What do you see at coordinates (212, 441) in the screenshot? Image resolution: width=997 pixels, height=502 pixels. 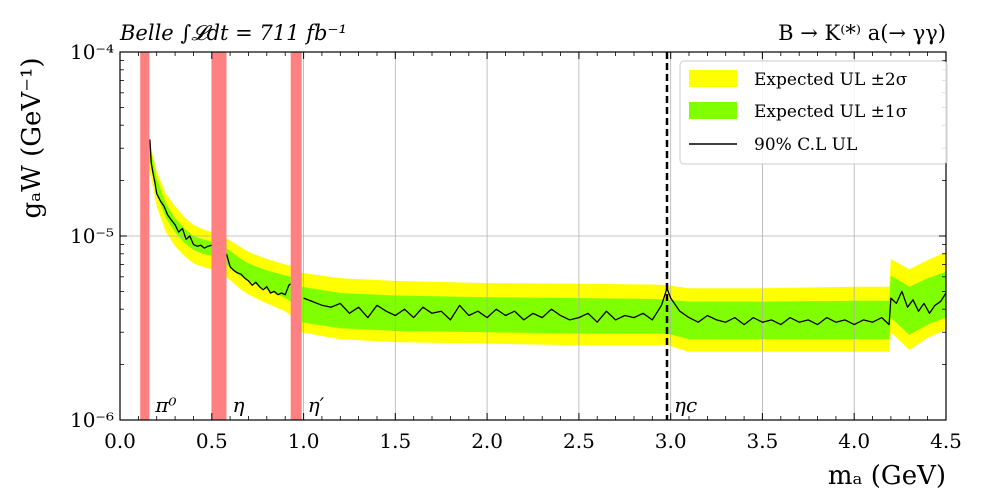 I see `x-tick-label-1: 0.5` at bounding box center [212, 441].